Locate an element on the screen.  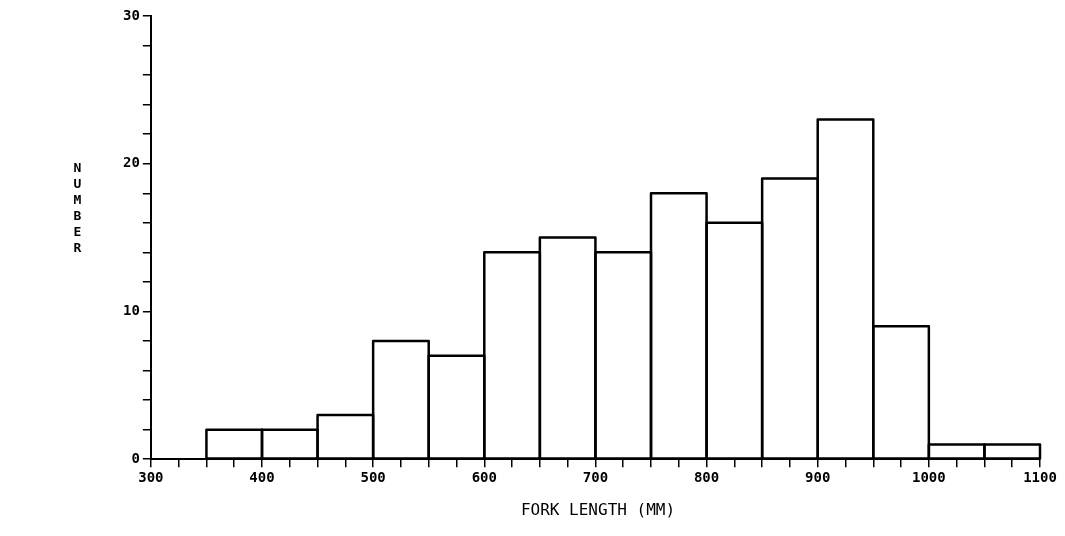
y-tick-label: 30 is located at coordinates (131, 14).